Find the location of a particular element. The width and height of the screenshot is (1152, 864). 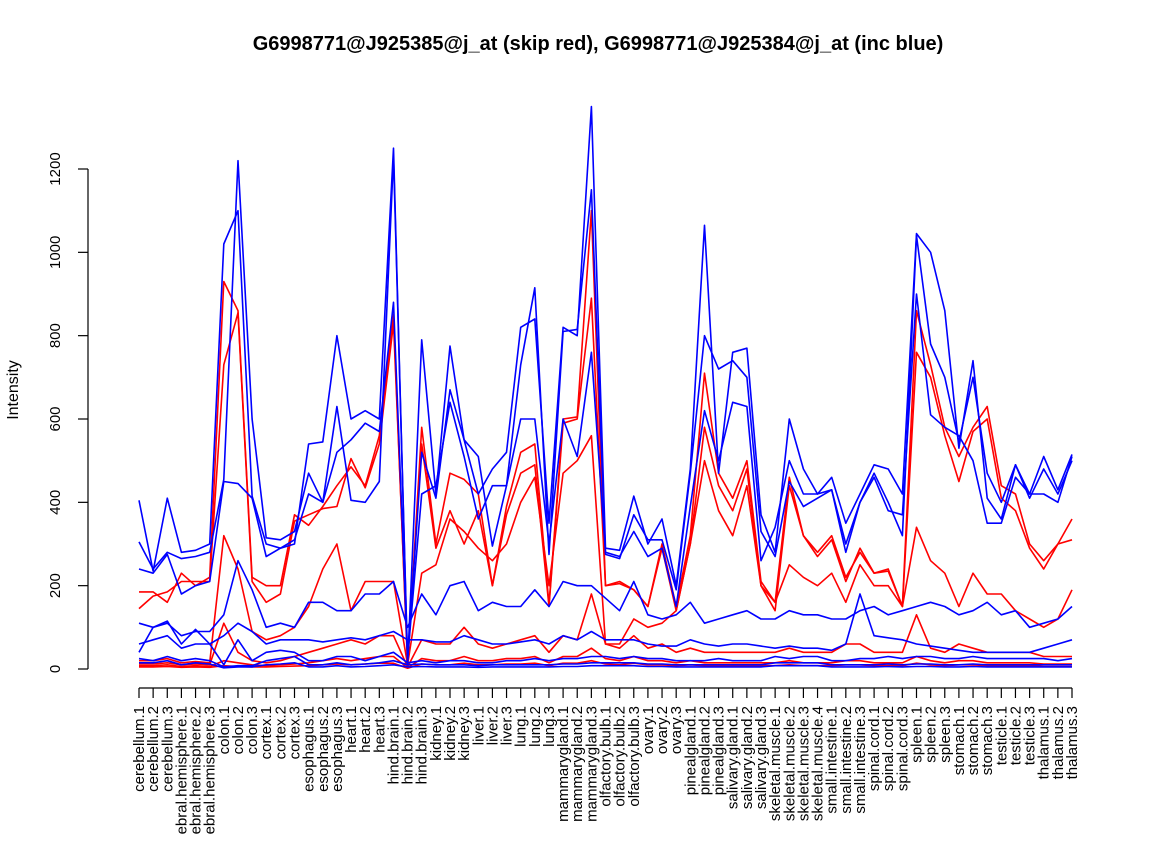

x-tick-label: stomach.3 is located at coordinates (987, 740).